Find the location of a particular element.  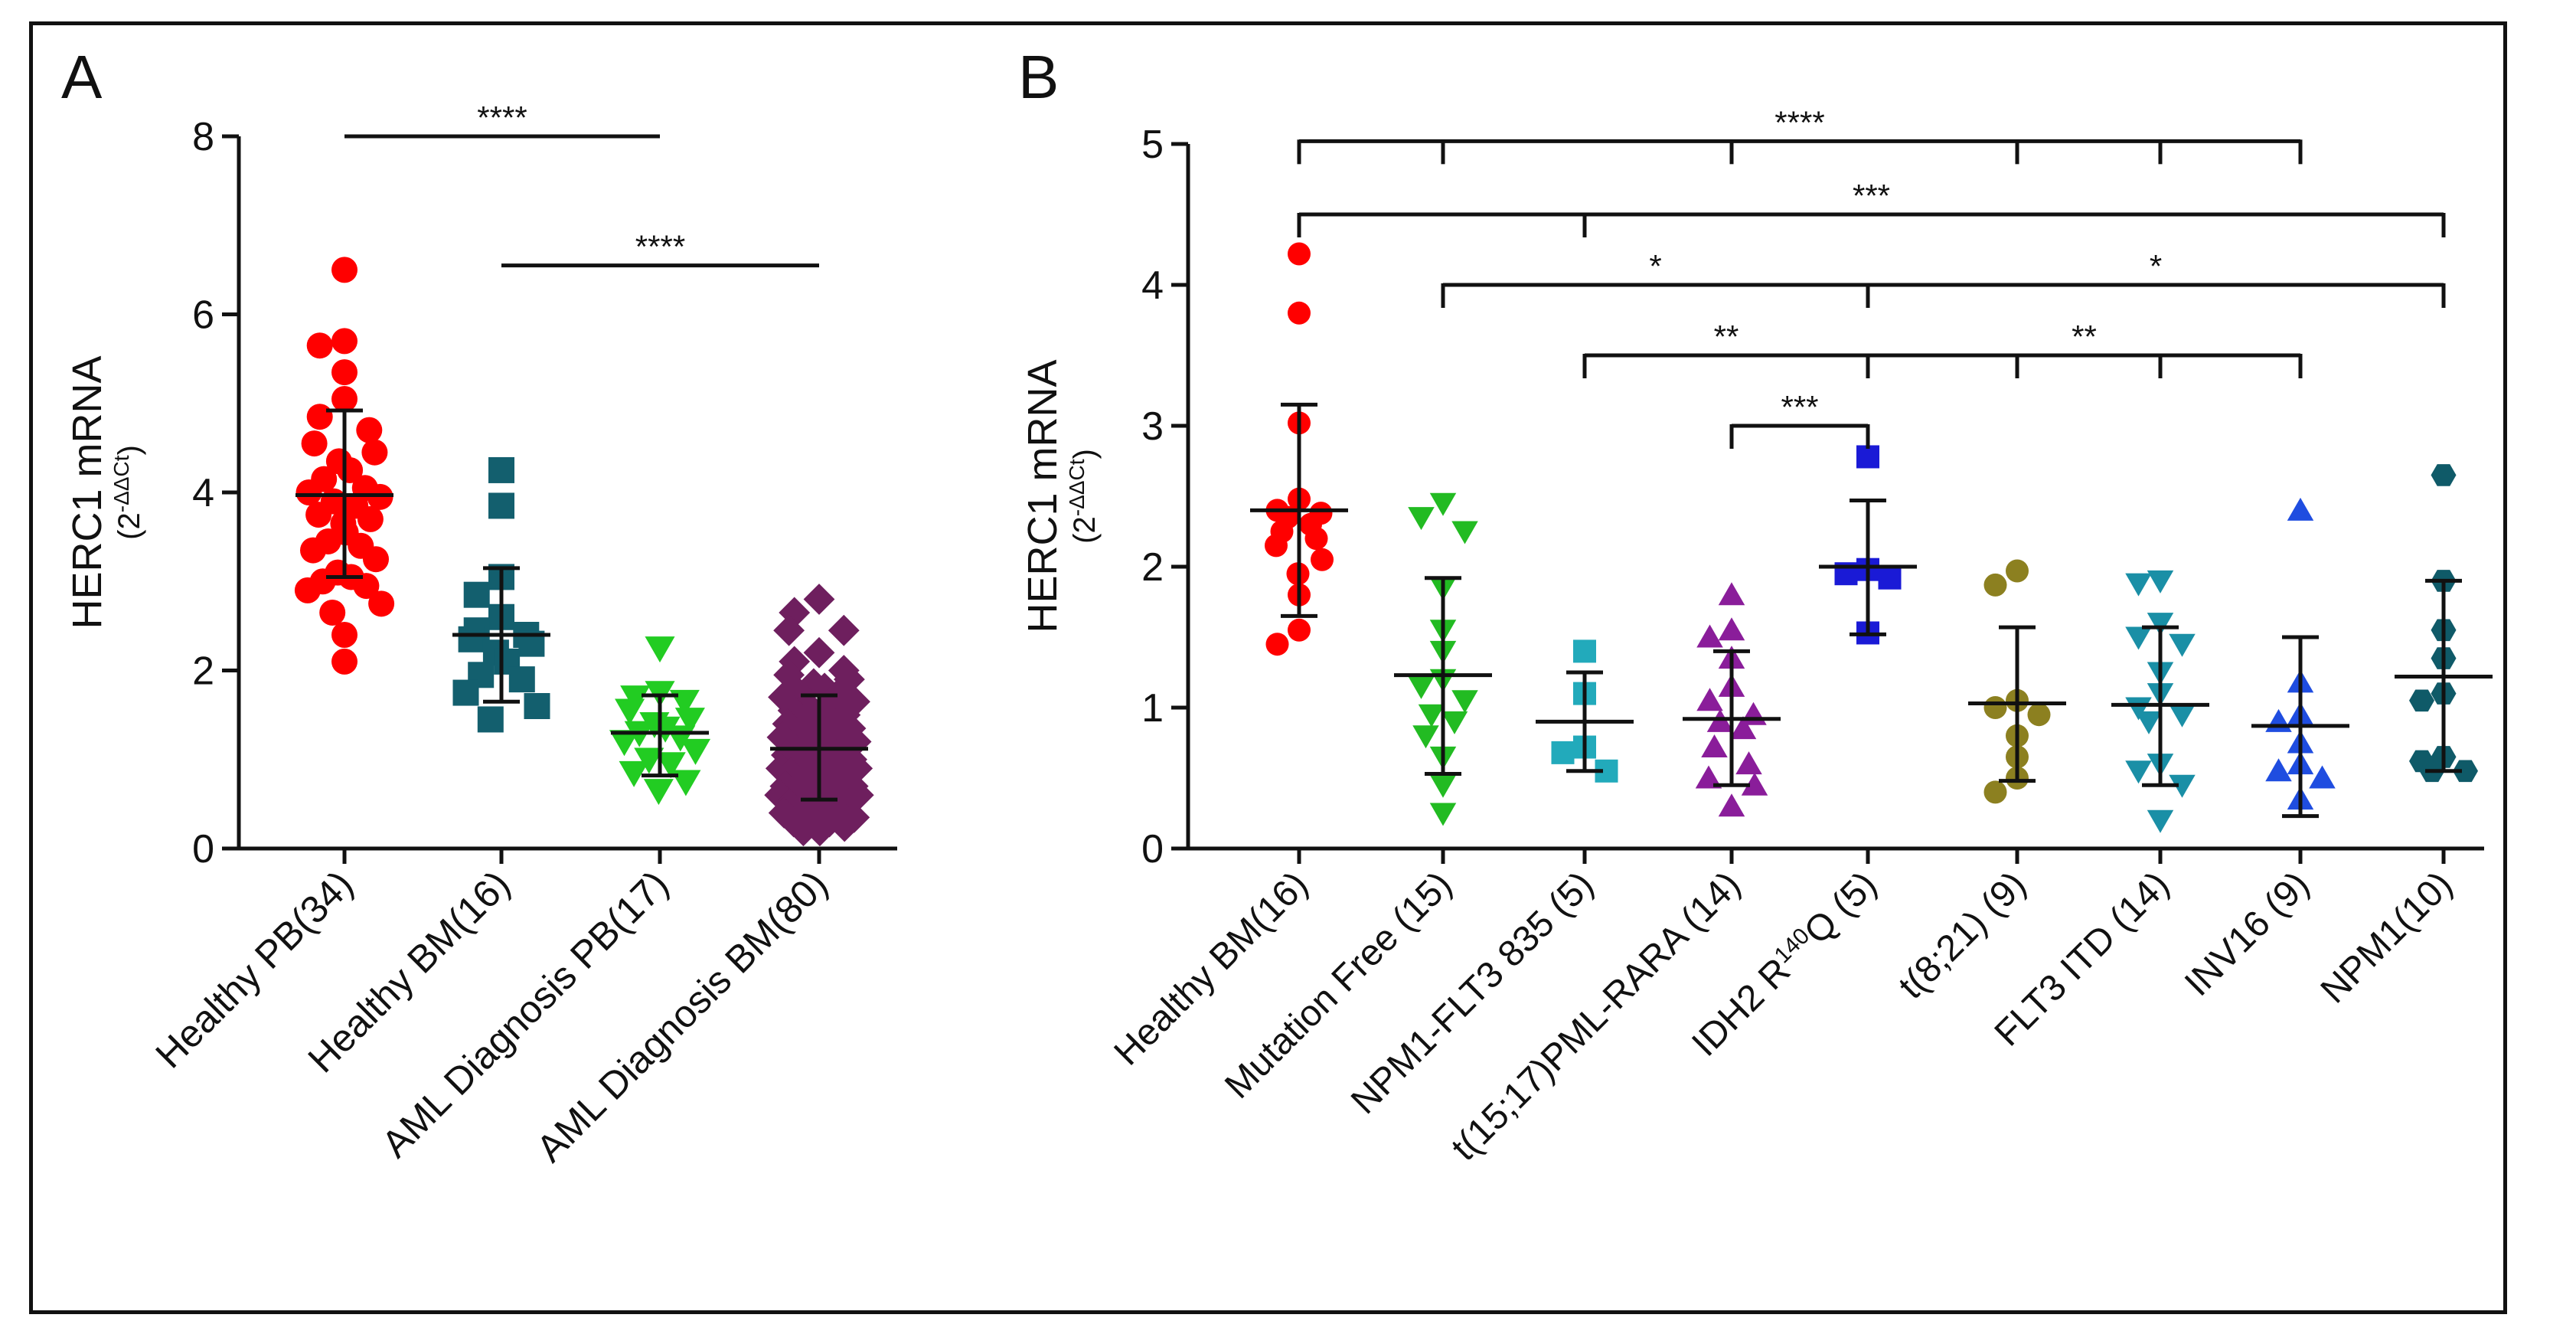

y-tick-label: 4 is located at coordinates (203, 493).